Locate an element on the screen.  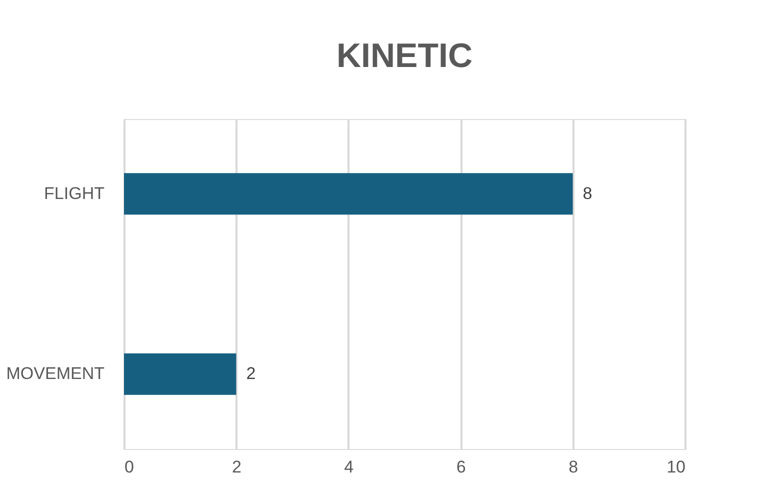
data-label: 2 is located at coordinates (251, 374).